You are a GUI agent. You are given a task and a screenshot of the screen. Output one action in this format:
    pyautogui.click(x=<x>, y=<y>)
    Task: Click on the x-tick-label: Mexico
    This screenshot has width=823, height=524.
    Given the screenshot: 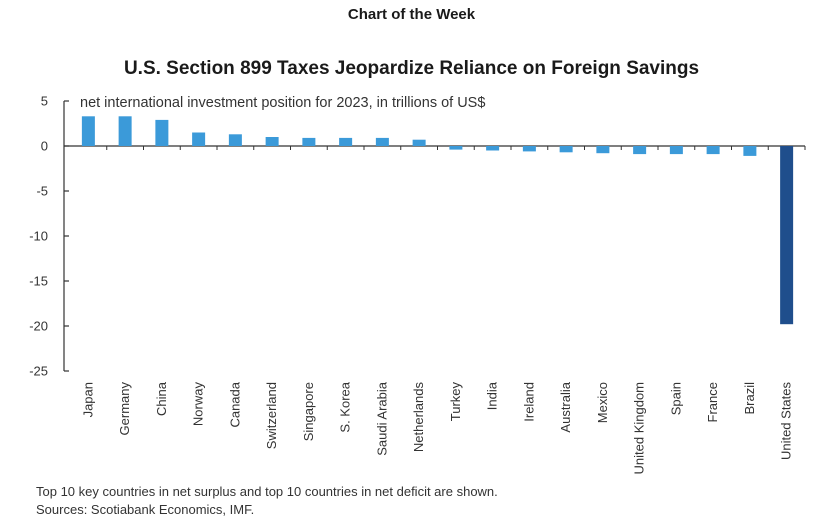 What is the action you would take?
    pyautogui.click(x=602, y=402)
    